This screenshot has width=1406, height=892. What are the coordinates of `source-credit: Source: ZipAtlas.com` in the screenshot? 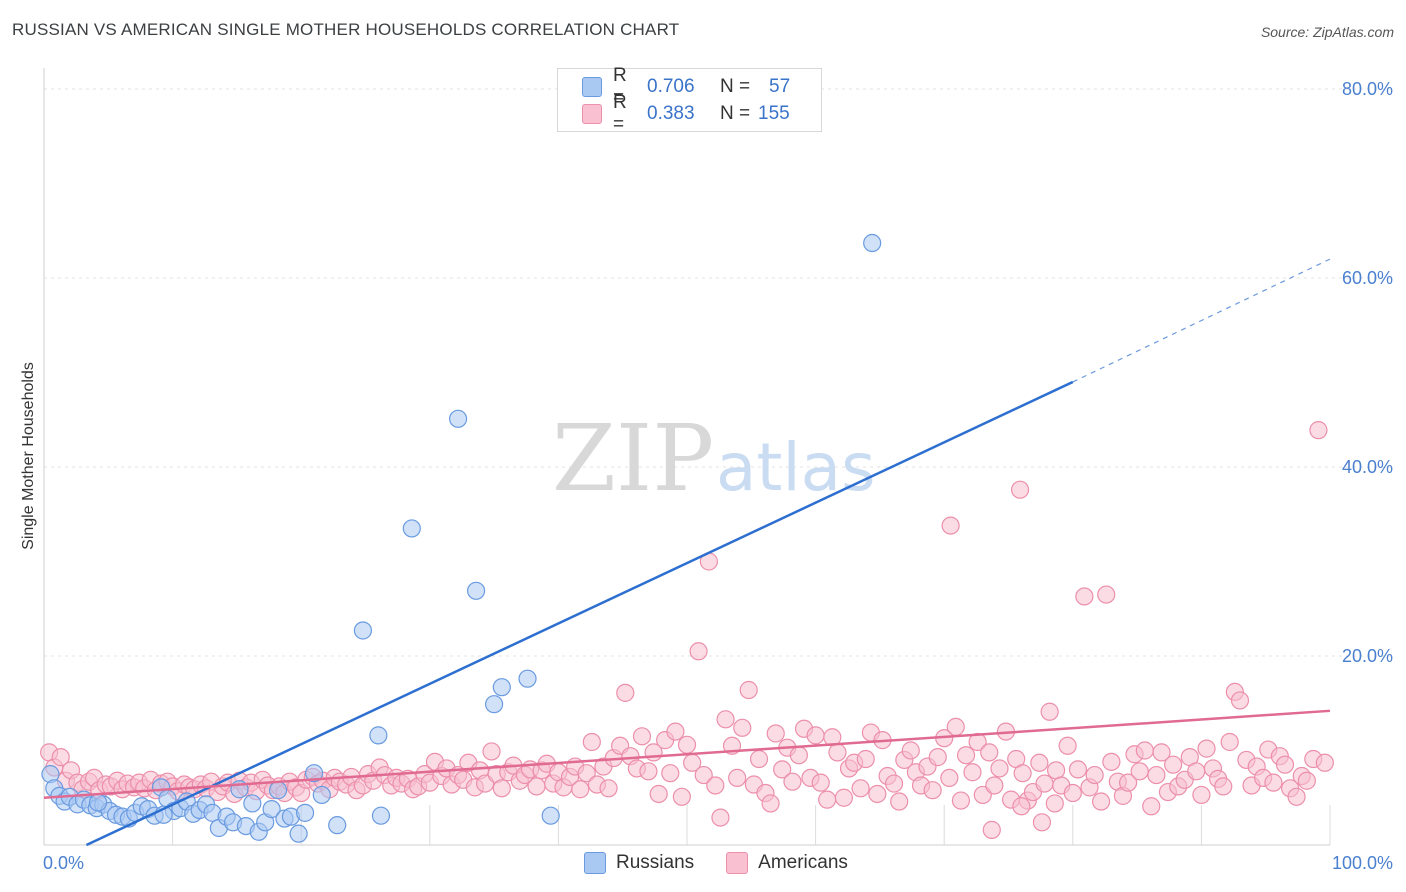 It's located at (1327, 32).